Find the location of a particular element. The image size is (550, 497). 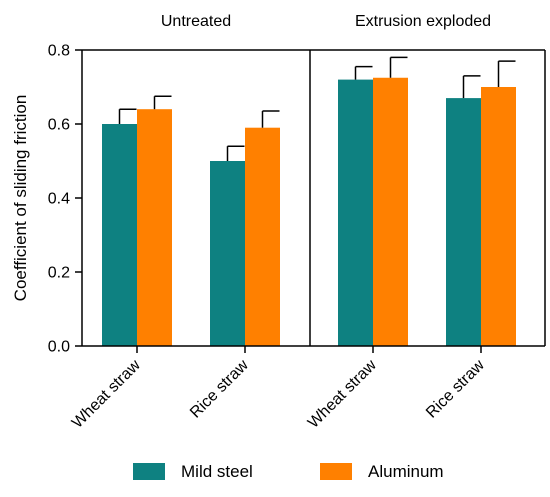

panel-title: Untreated is located at coordinates (196, 21).